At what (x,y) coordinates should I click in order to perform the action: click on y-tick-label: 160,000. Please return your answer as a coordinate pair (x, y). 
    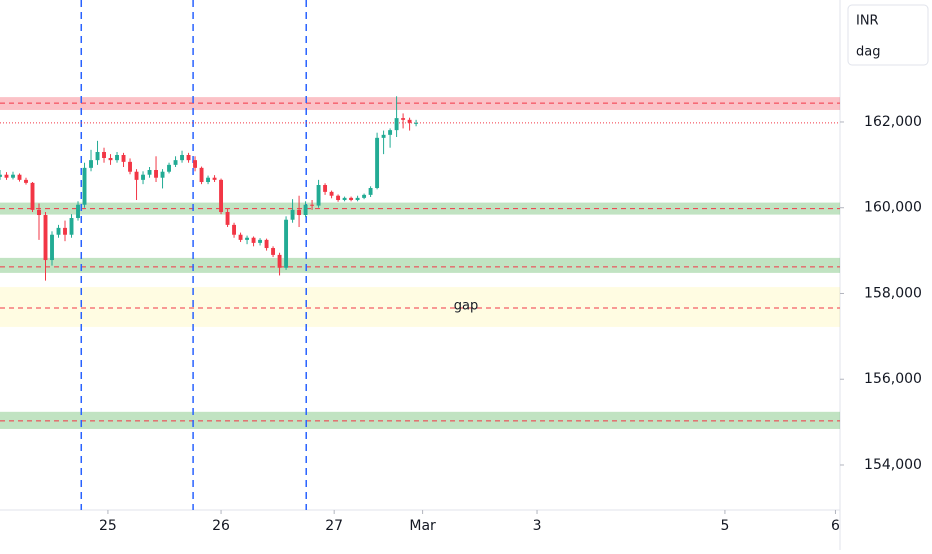
    Looking at the image, I should click on (893, 208).